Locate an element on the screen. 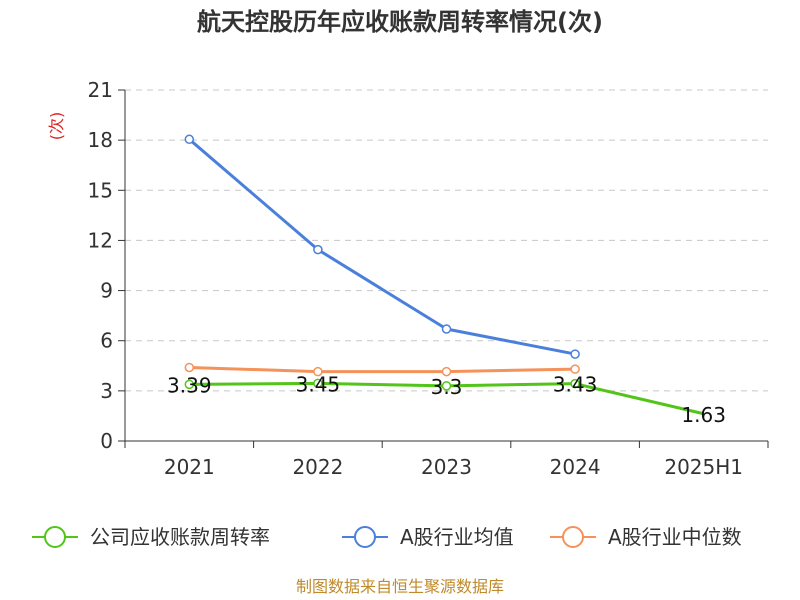 This screenshot has height=600, width=800. data-label: 3.39 is located at coordinates (189, 385).